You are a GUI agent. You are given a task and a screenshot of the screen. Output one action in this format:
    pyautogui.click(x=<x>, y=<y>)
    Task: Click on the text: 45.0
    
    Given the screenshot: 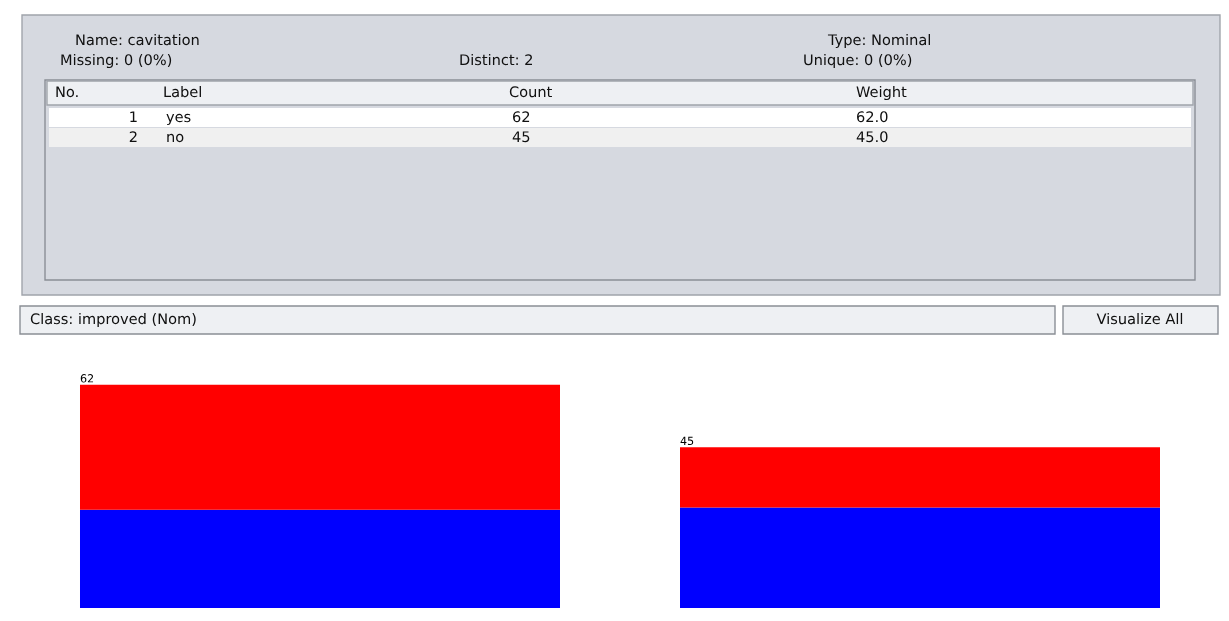 What is the action you would take?
    pyautogui.click(x=872, y=137)
    